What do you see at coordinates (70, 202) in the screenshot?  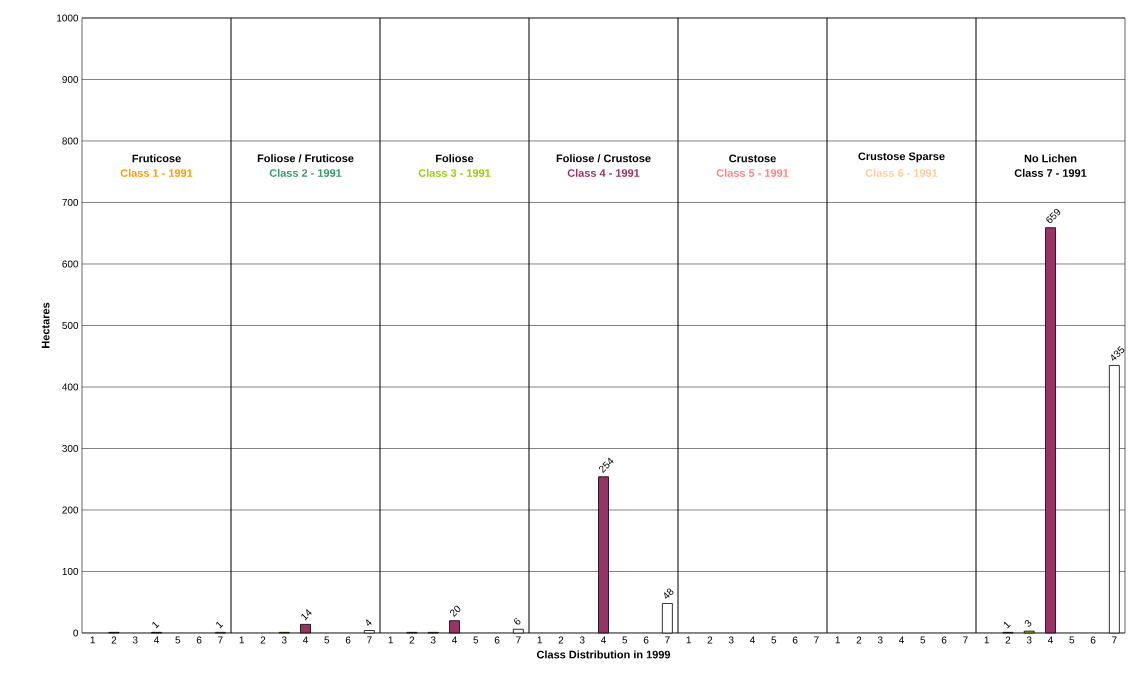 I see `y-tick-label: 700` at bounding box center [70, 202].